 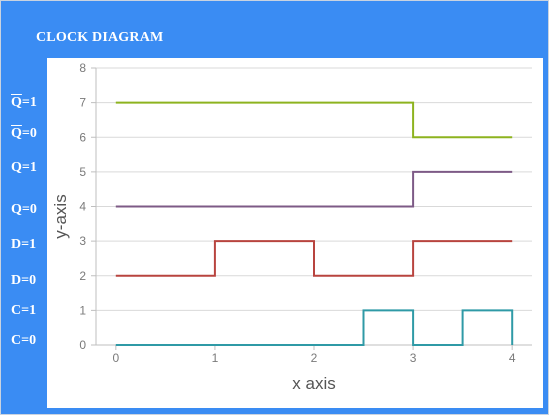 I want to click on y-axis-title: y-axis, so click(x=60, y=216).